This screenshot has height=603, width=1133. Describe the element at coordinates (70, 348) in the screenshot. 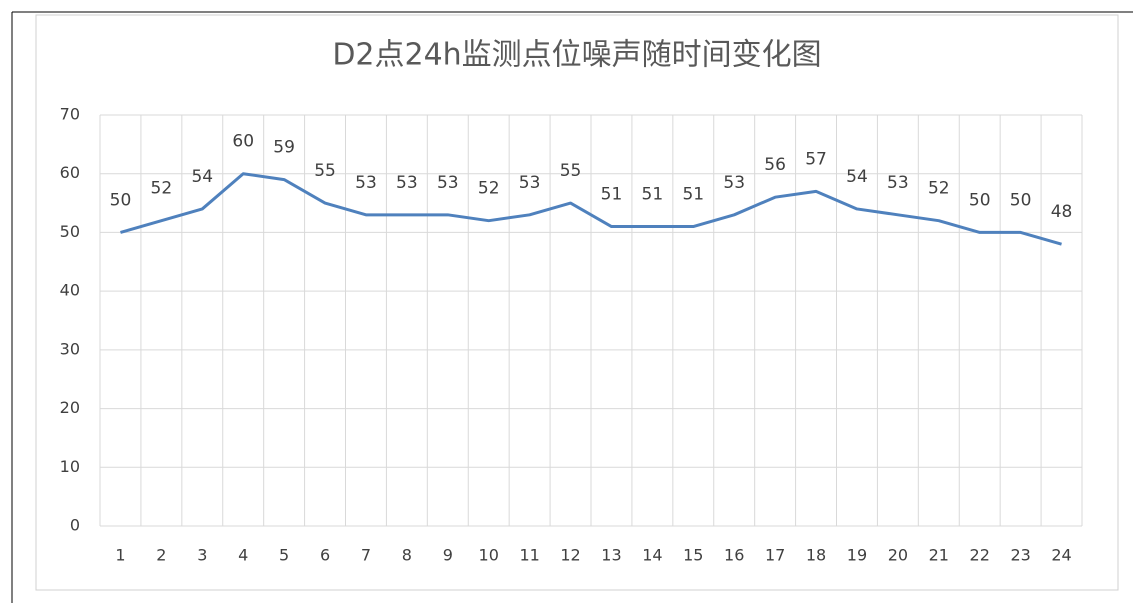

I see `y-tick-label: 30` at that location.